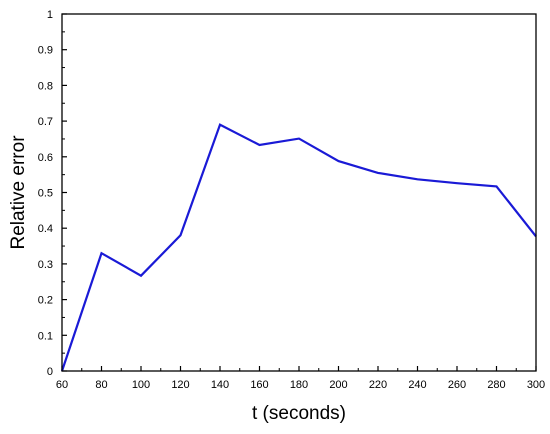  I want to click on y-tick-label: 0.4, so click(45, 229).